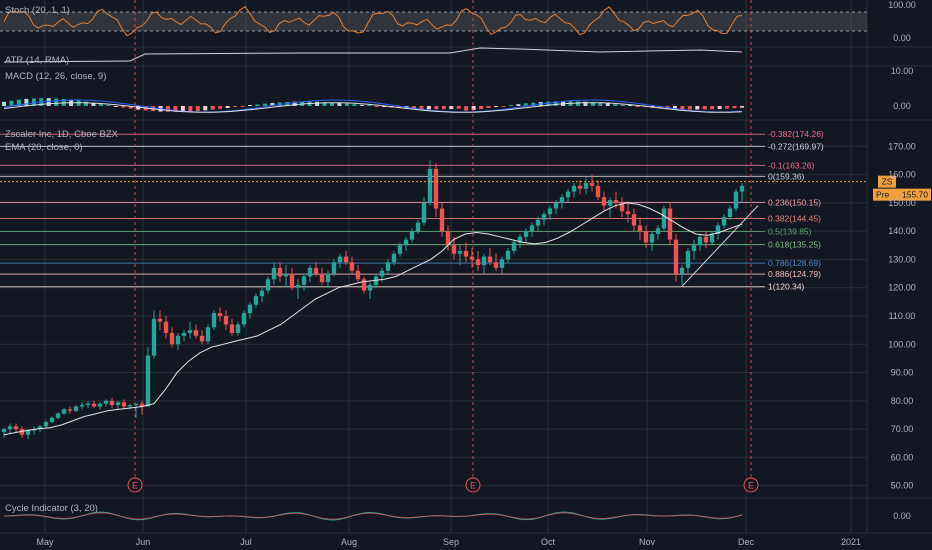 The image size is (932, 550). Describe the element at coordinates (883, 195) in the screenshot. I see `pre-market-label: Pre` at that location.